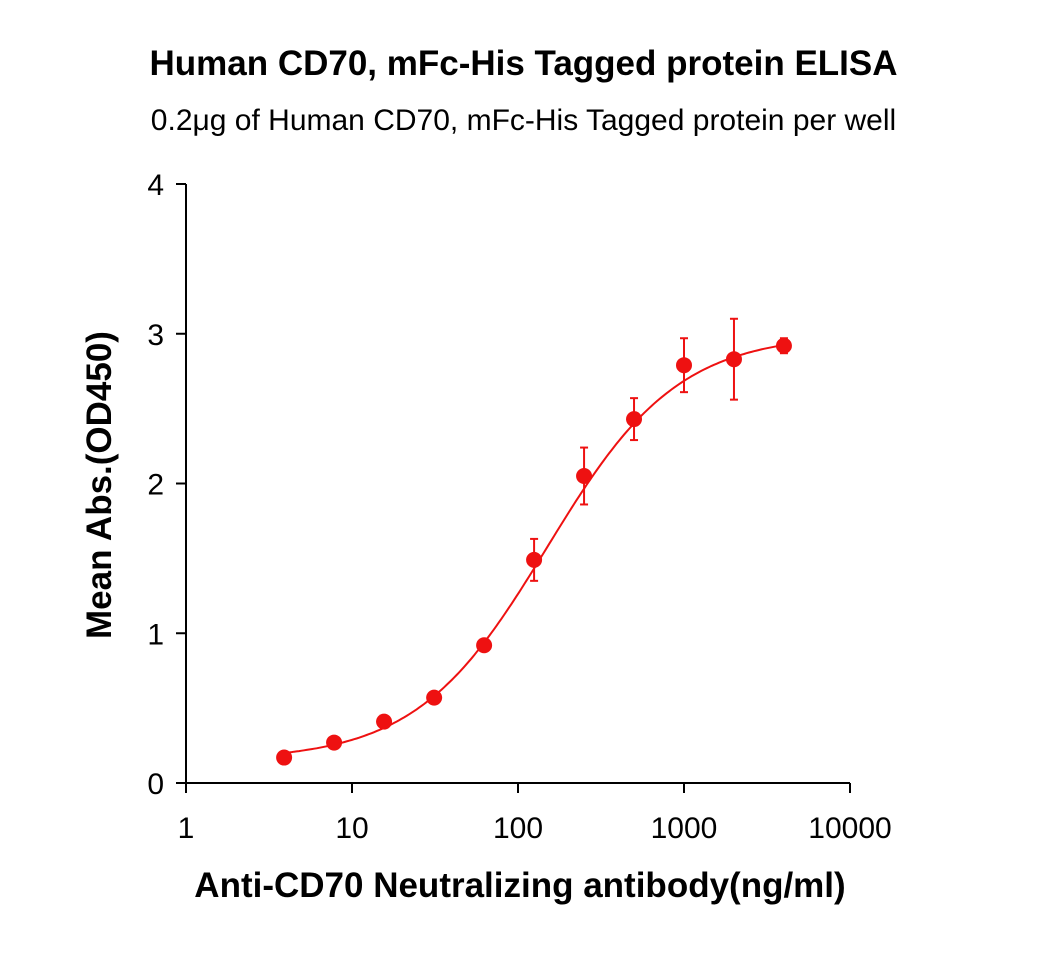 The width and height of the screenshot is (1047, 954). Describe the element at coordinates (520, 885) in the screenshot. I see `x-axis-label: Anti-CD70 Neutralizing antibody(ng/ml)` at that location.